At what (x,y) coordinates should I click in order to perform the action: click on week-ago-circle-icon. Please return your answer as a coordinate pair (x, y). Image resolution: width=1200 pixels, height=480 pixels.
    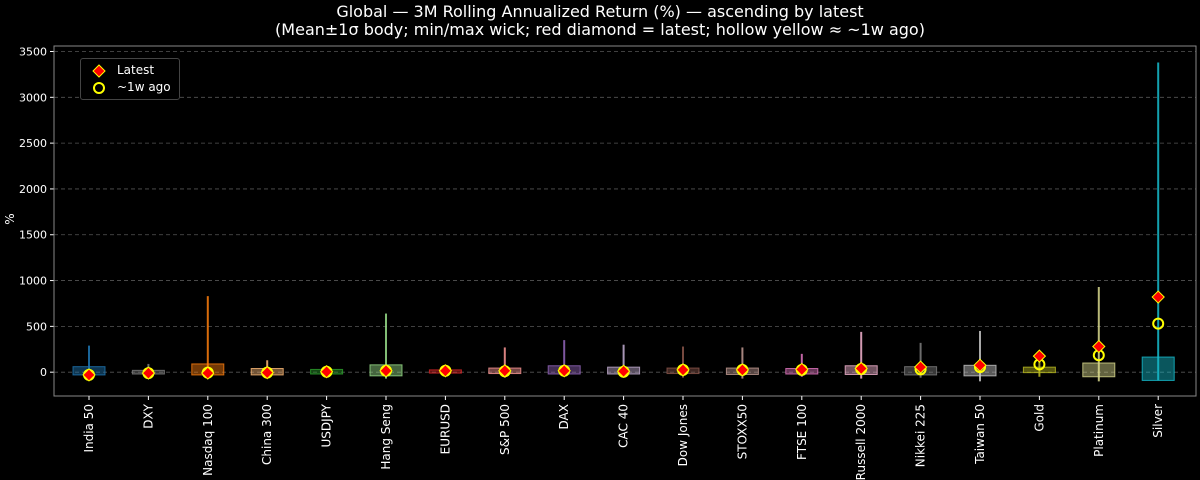
    Looking at the image, I should click on (99, 88).